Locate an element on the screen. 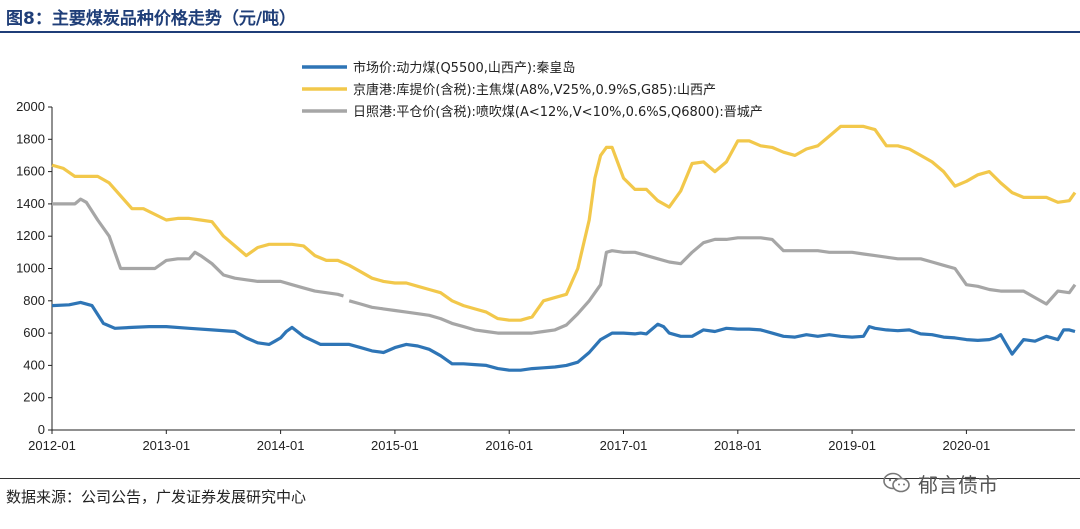  y-tick-label: 800 is located at coordinates (34, 300).